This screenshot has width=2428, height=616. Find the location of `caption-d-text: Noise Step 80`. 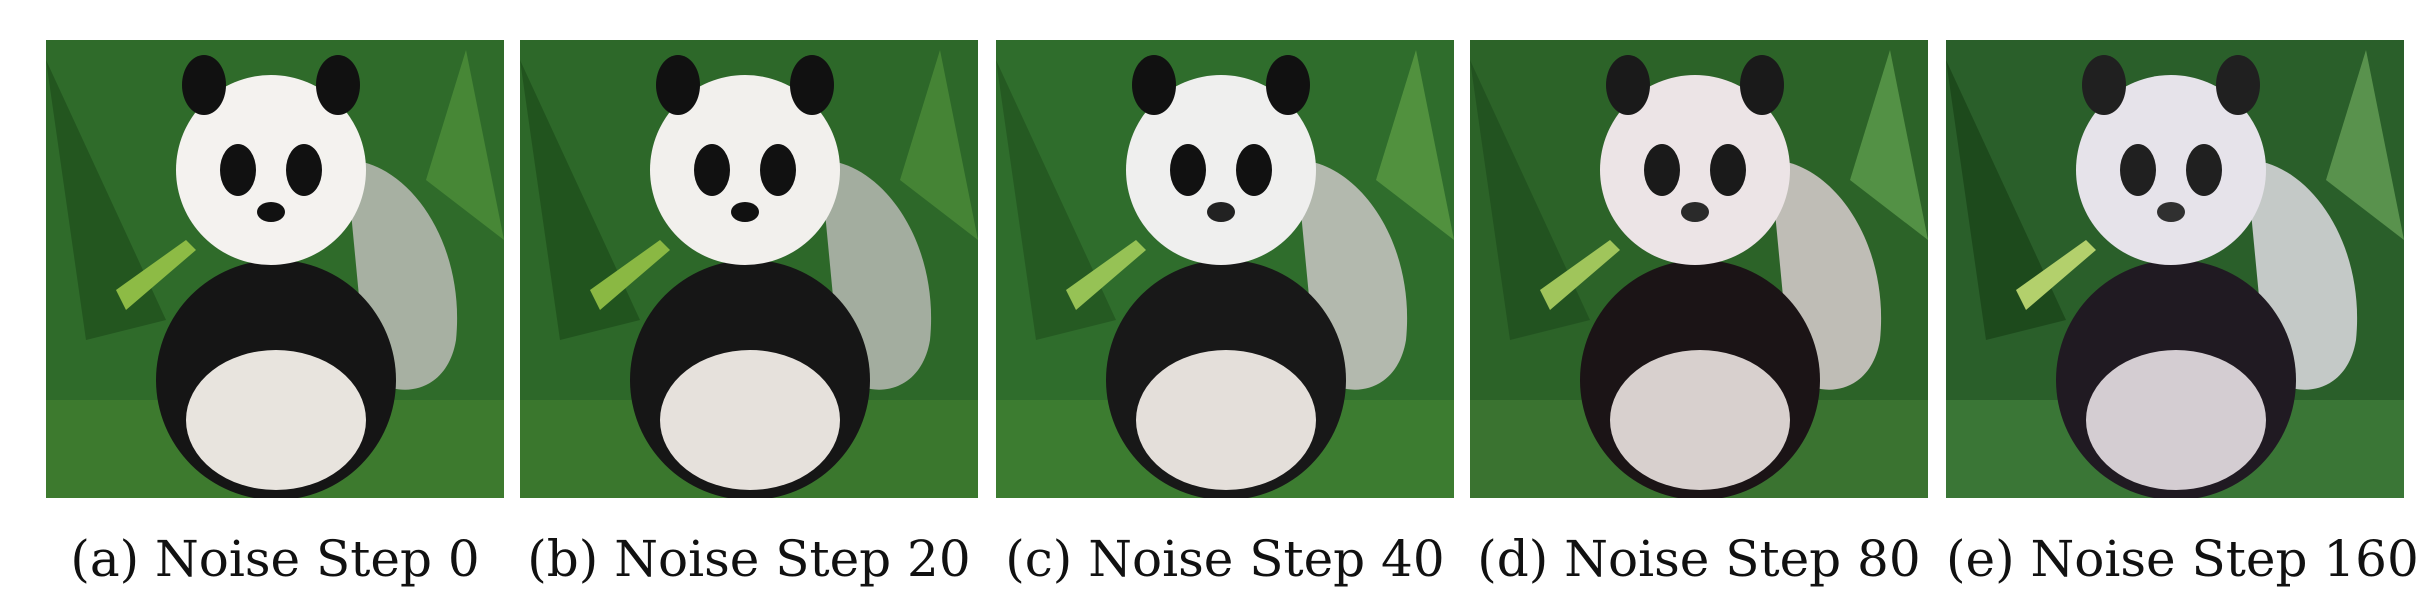

caption-d-text: Noise Step 80 is located at coordinates (1742, 559).